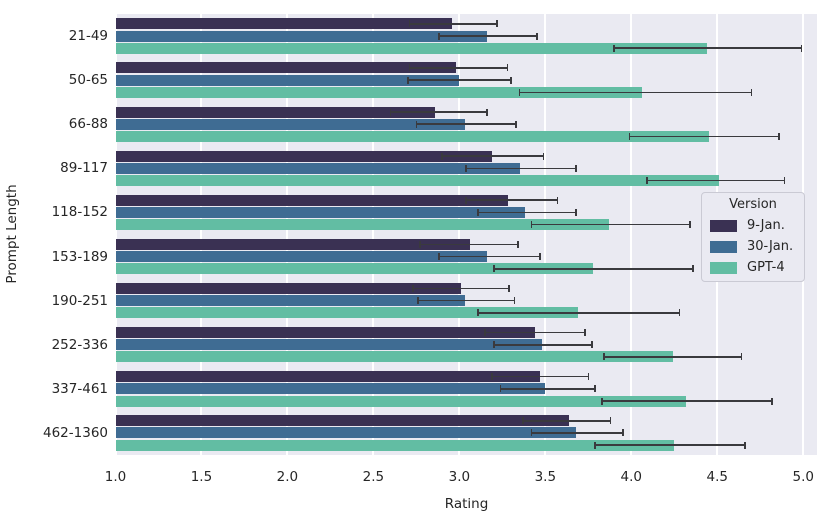 Image resolution: width=830 pixels, height=519 pixels. Describe the element at coordinates (115, 234) in the screenshot. I see `gridline-x-1.0` at that location.